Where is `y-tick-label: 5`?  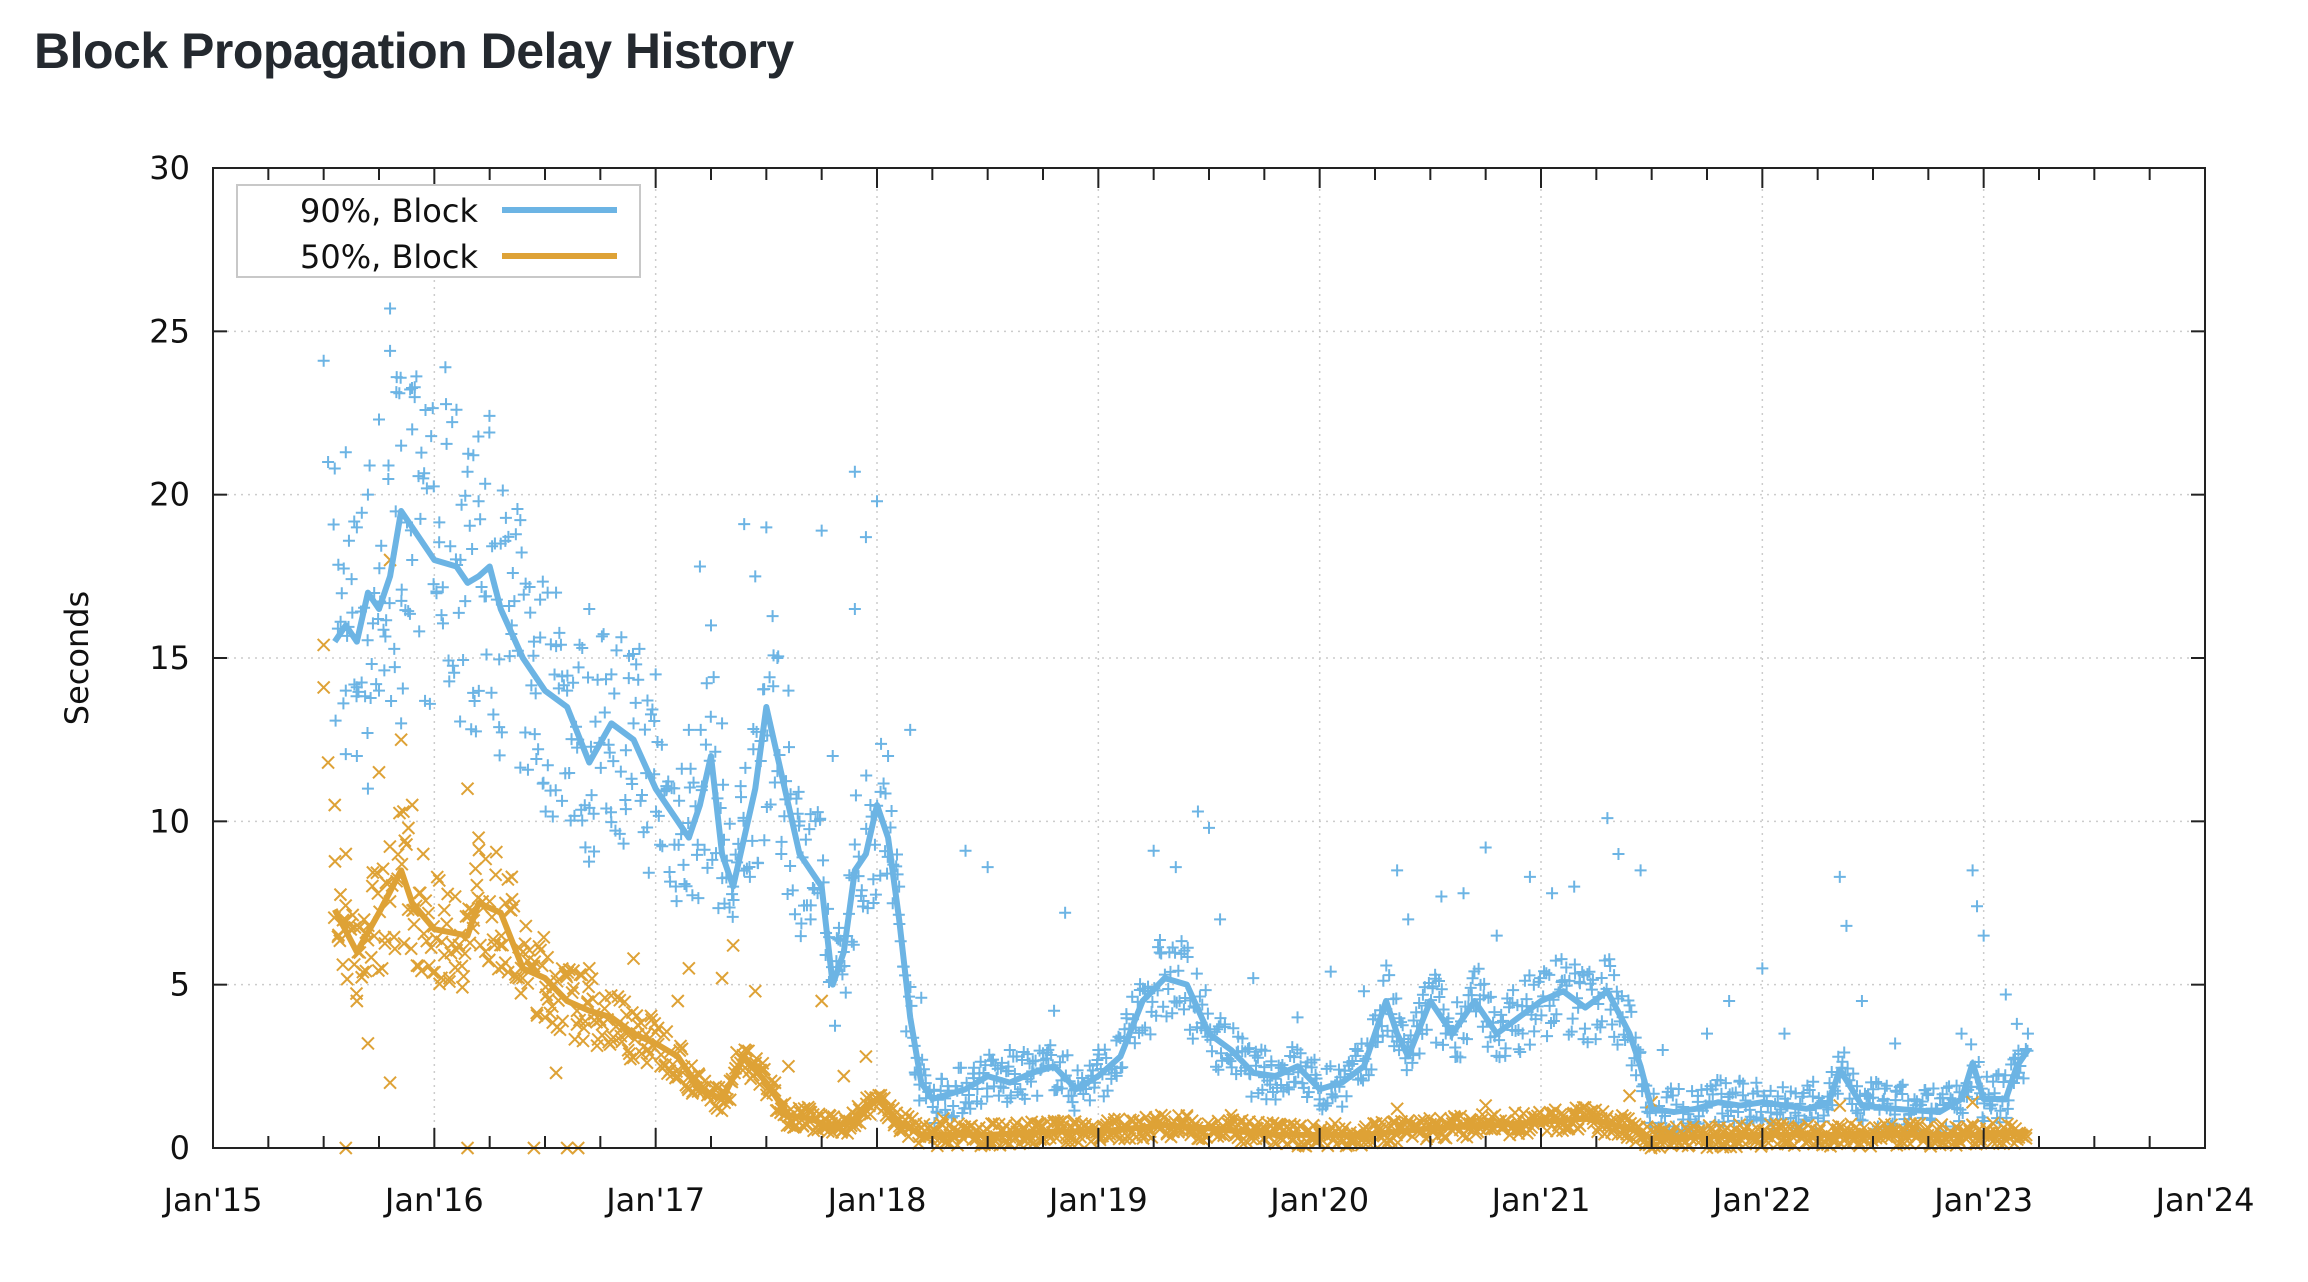 y-tick-label: 5 is located at coordinates (180, 985).